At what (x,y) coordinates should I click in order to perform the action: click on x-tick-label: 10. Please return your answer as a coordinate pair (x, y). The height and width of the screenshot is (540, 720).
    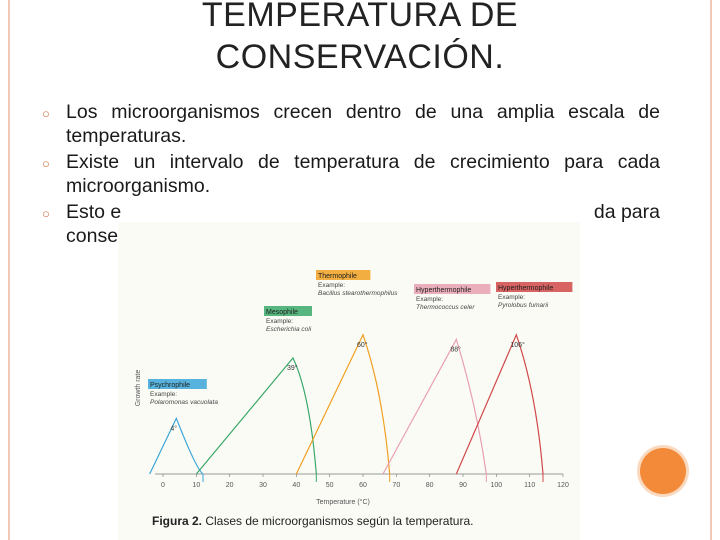
    Looking at the image, I should click on (196, 485).